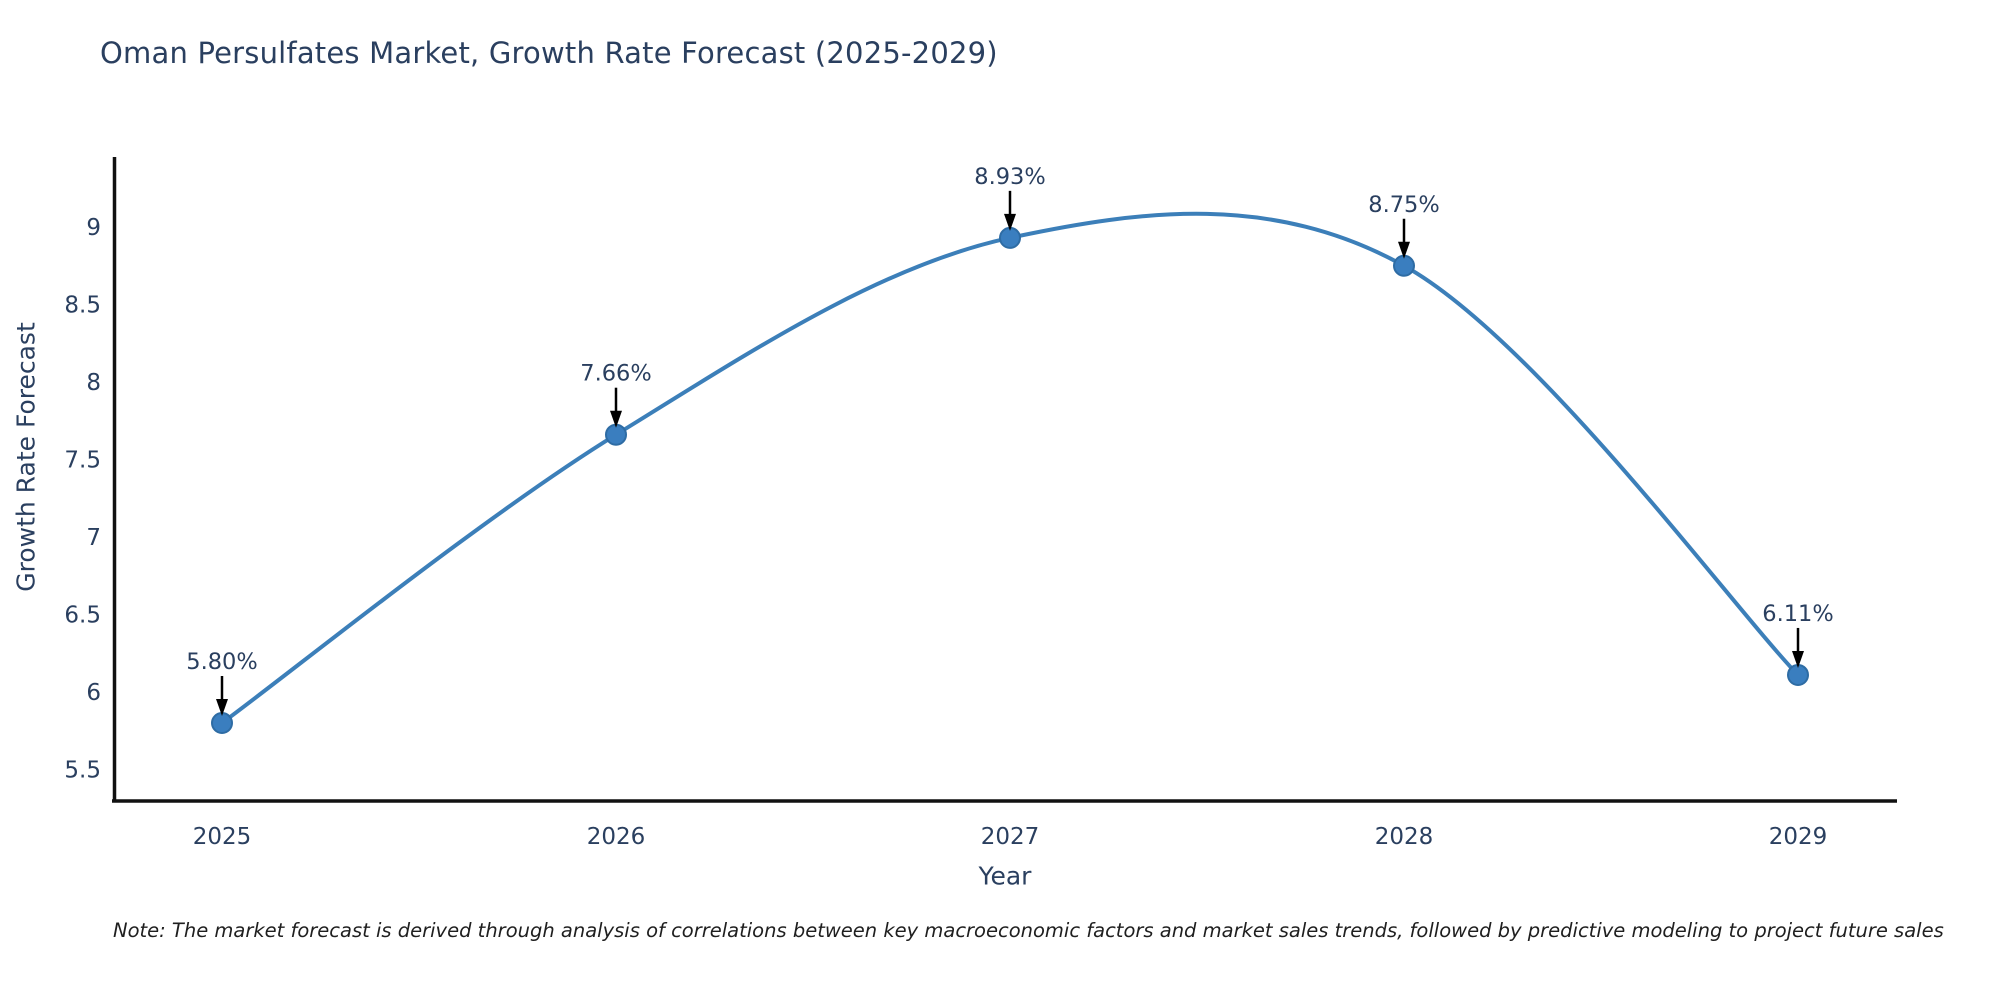 The image size is (2000, 1000). Describe the element at coordinates (1009, 177) in the screenshot. I see `point-annotation-label: 8.93%` at that location.